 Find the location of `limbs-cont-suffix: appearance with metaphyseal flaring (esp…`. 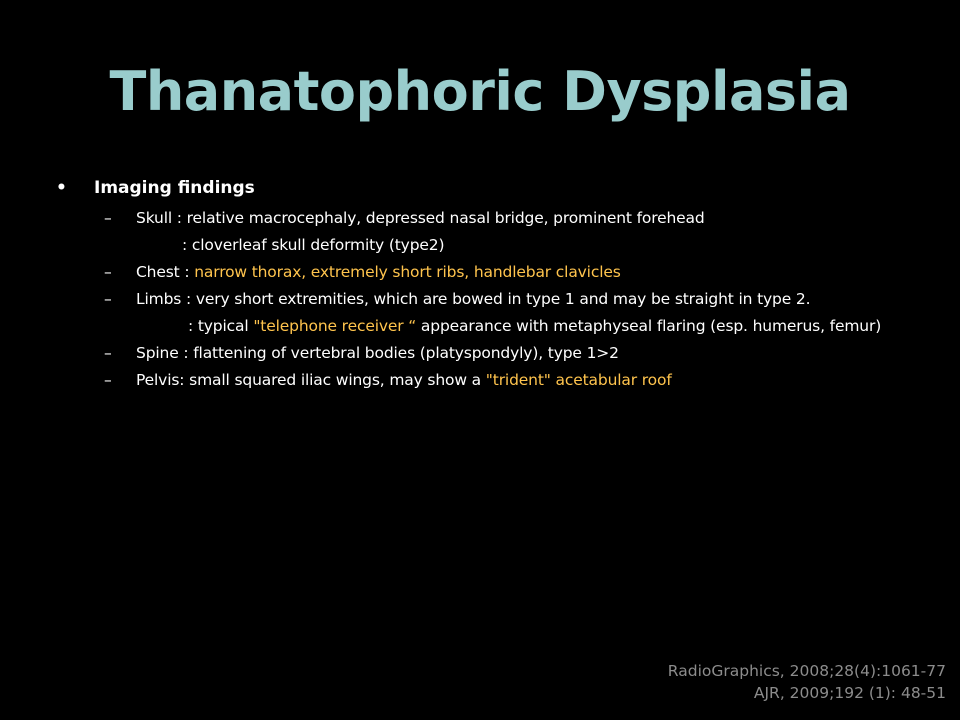

limbs-cont-suffix: appearance with metaphyseal flaring (esp… is located at coordinates (649, 326).